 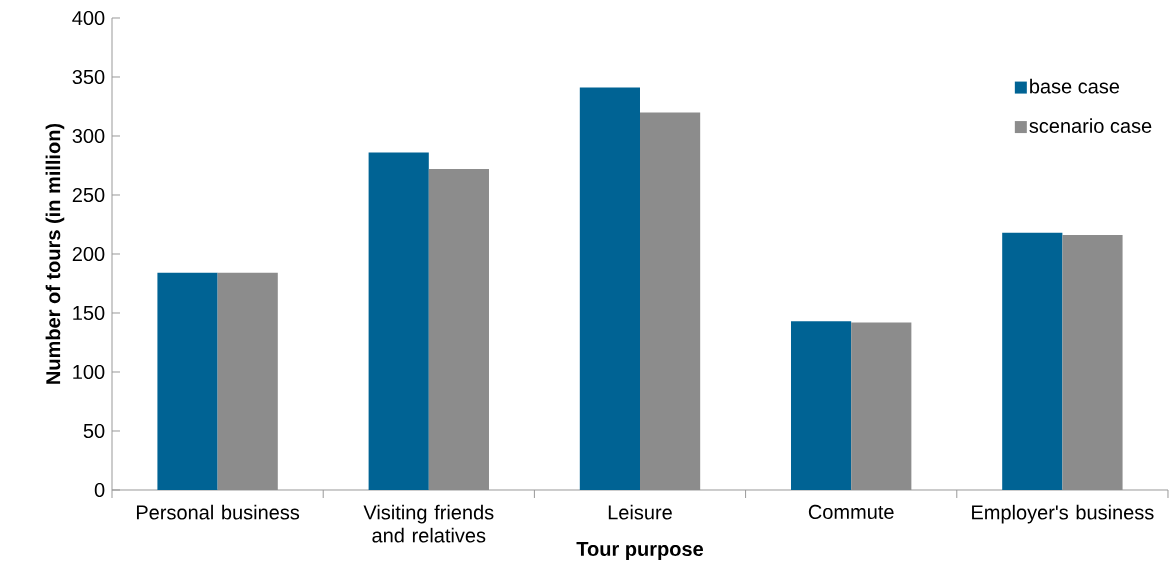 What do you see at coordinates (1075, 86) in the screenshot?
I see `legend-label: base case` at bounding box center [1075, 86].